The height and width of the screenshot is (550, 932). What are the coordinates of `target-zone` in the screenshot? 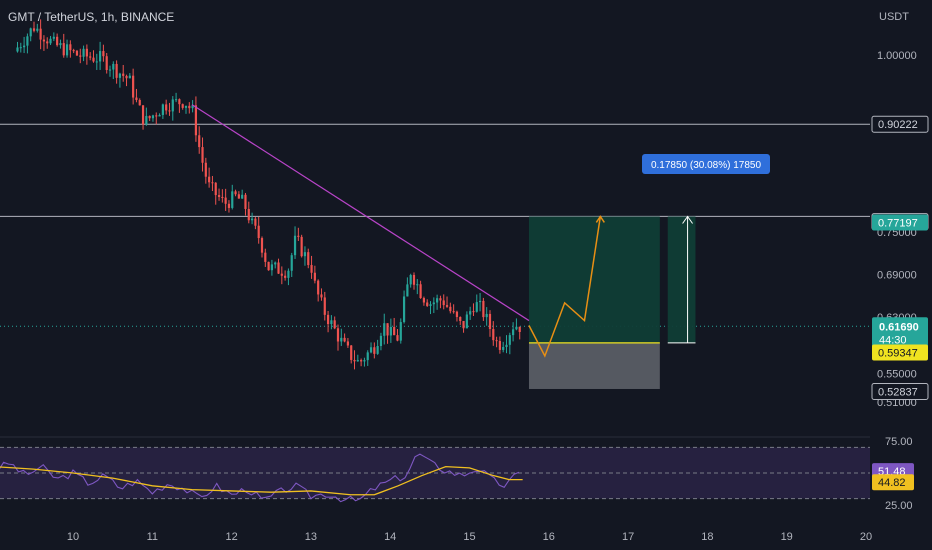 It's located at (594, 279).